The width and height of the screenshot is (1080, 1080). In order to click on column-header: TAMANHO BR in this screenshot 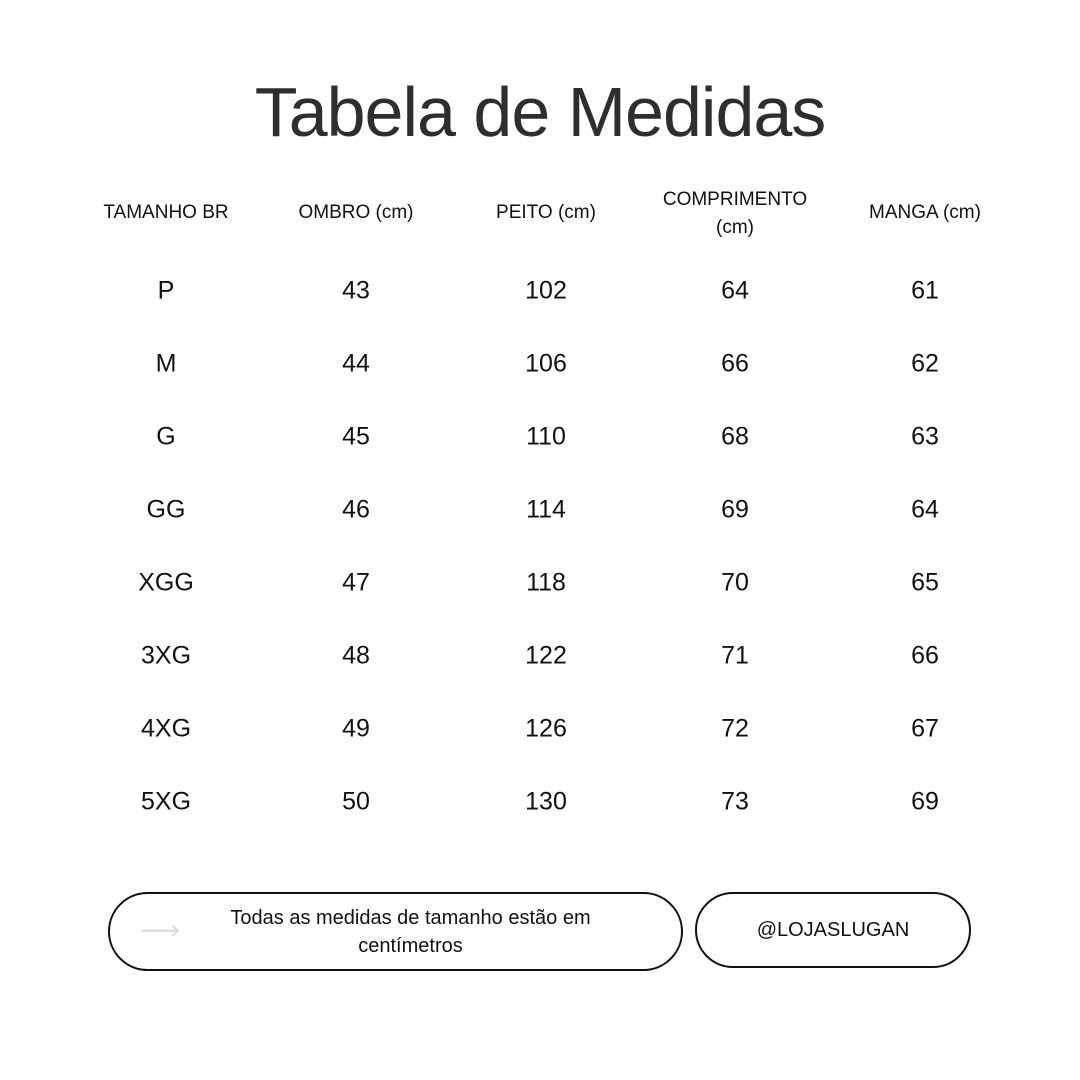, I will do `click(166, 212)`.